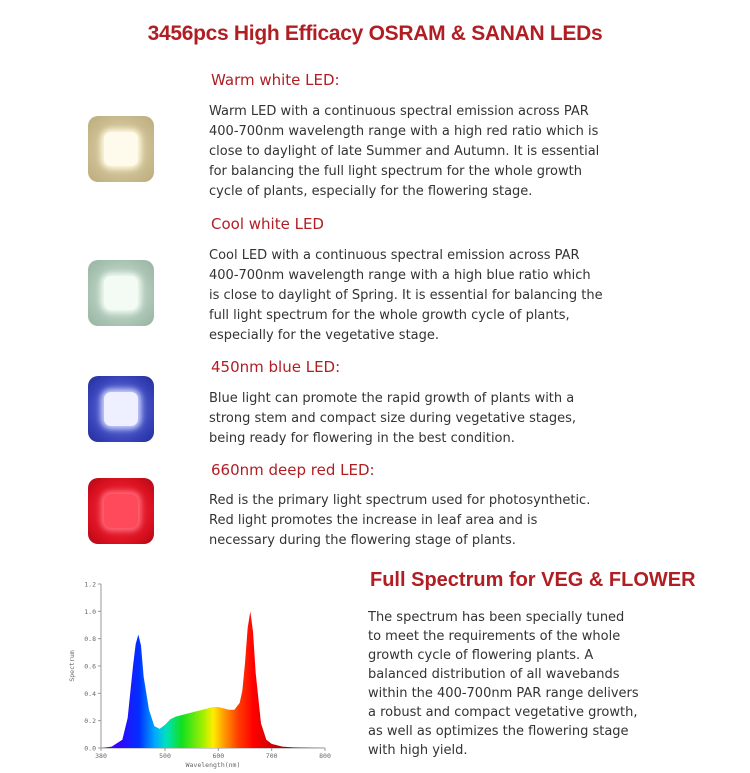 This screenshot has height=773, width=750. I want to click on x-tick-label: 800, so click(325, 756).